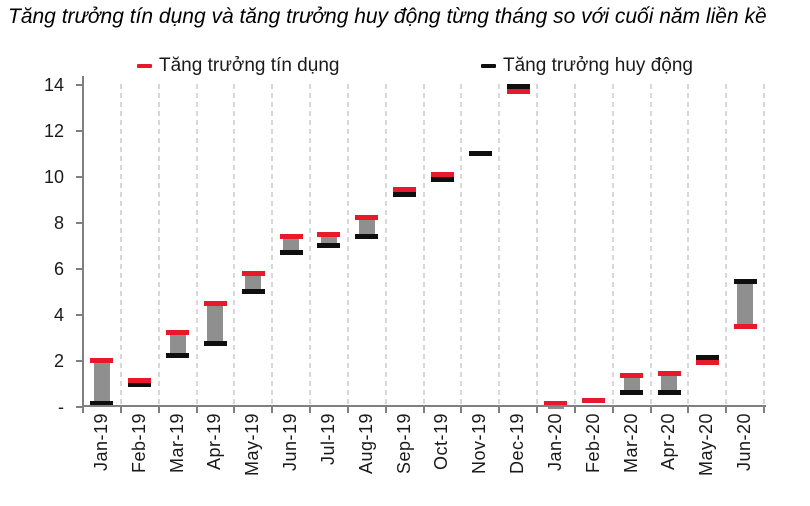  What do you see at coordinates (58, 360) in the screenshot?
I see `y-axis-label: 2` at bounding box center [58, 360].